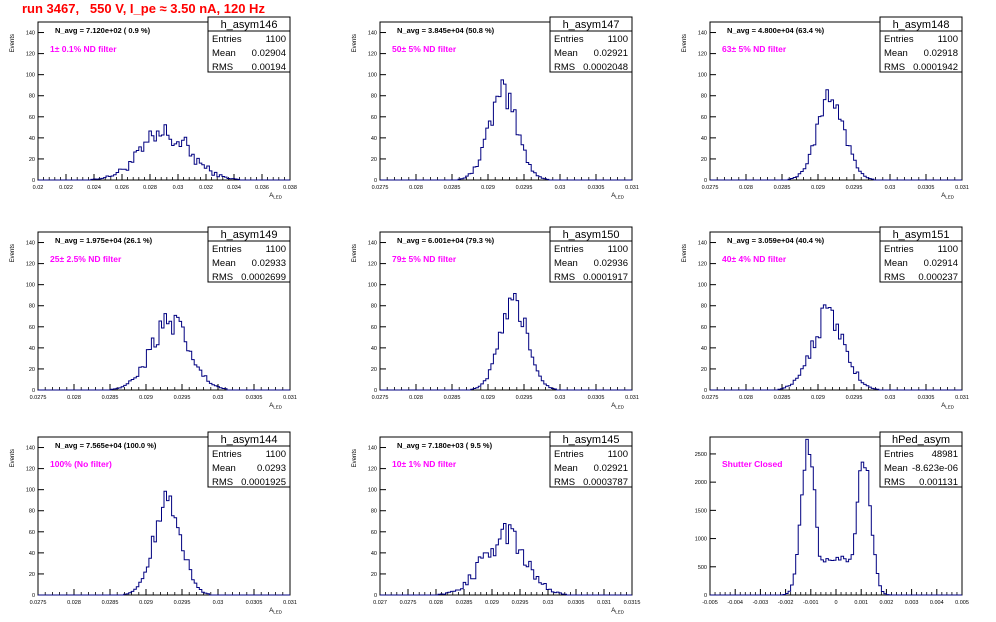  What do you see at coordinates (424, 259) in the screenshot?
I see `filter-annotation: 79± 5% ND filter` at bounding box center [424, 259].